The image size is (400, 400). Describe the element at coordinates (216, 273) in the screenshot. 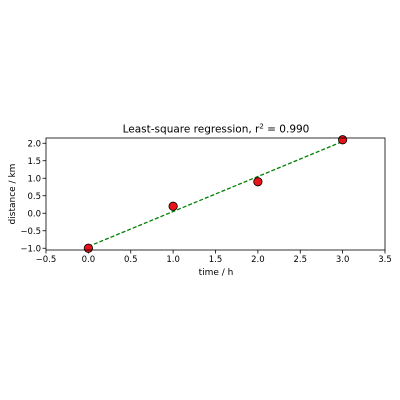

I see `x-axis-label: time / h` at that location.